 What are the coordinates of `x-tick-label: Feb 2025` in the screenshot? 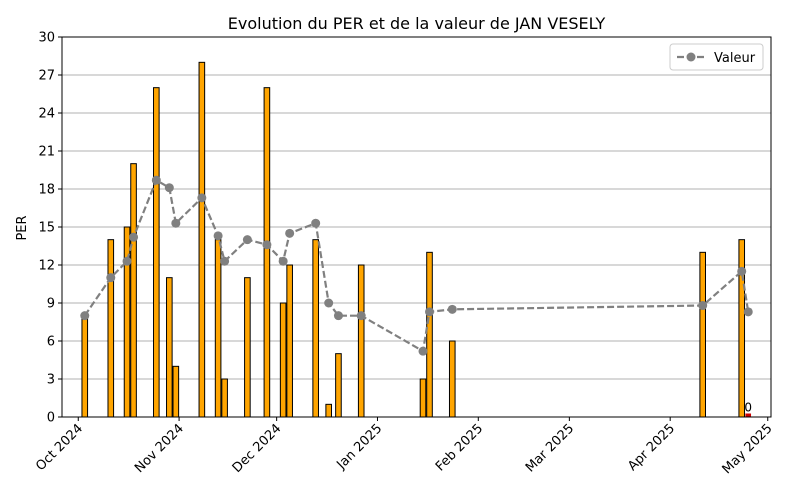 It's located at (459, 447).